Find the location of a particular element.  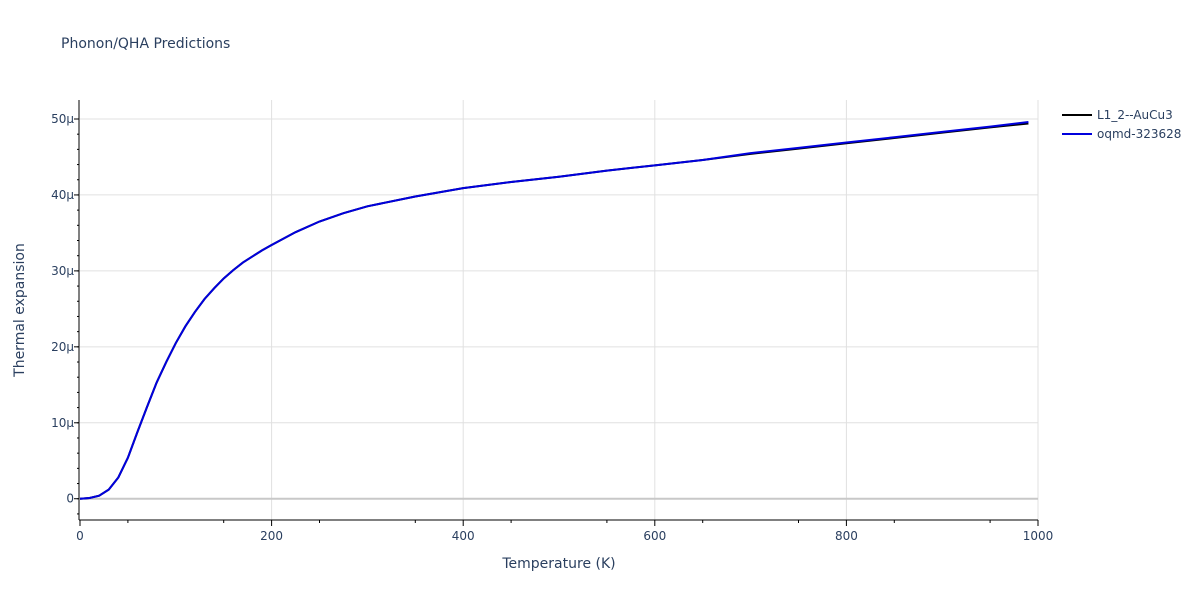

x-tick-label: 1000 is located at coordinates (1038, 536).